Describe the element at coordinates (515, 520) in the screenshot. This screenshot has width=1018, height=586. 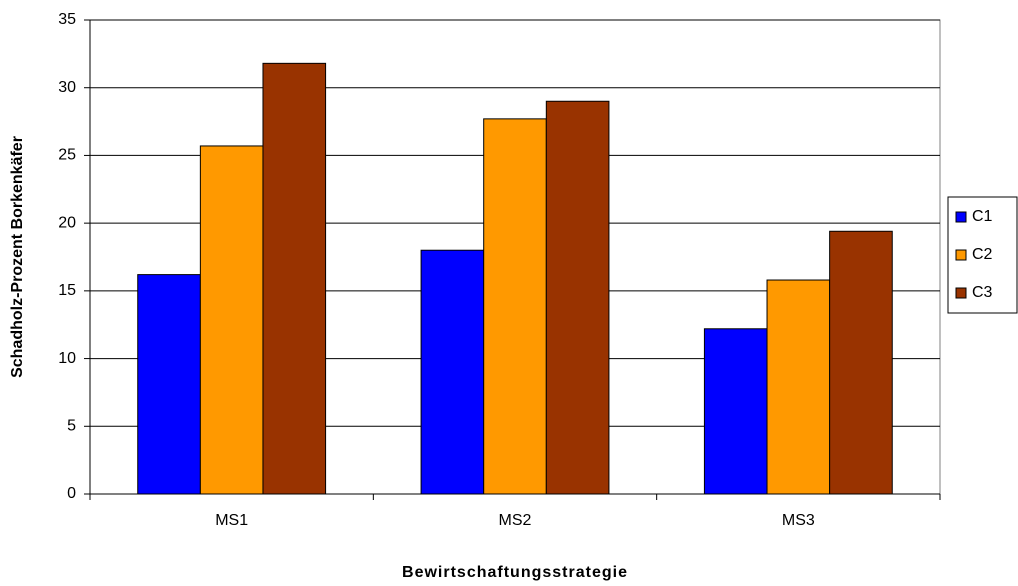
I see `x-tick-label: MS2` at that location.